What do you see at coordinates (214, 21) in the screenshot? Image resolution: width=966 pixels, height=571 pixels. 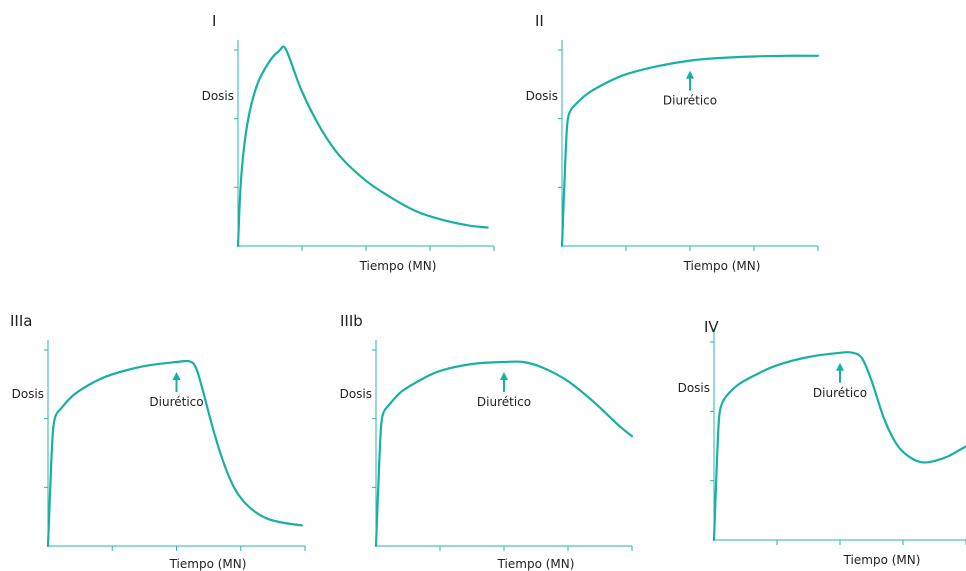 I see `panel-title: I` at bounding box center [214, 21].